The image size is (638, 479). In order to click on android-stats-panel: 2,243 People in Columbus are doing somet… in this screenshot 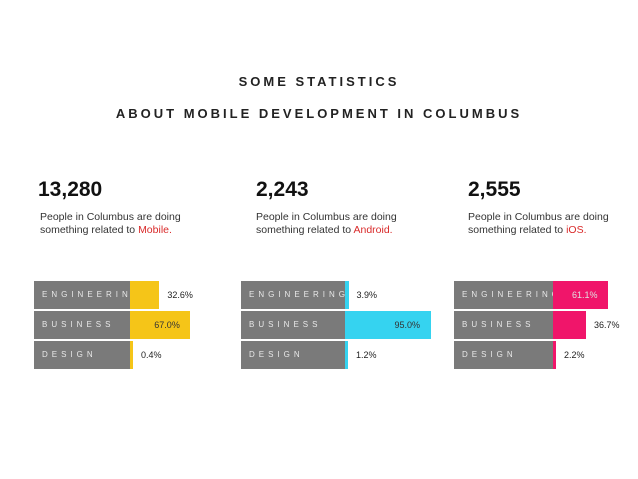, I will do `click(352, 278)`.